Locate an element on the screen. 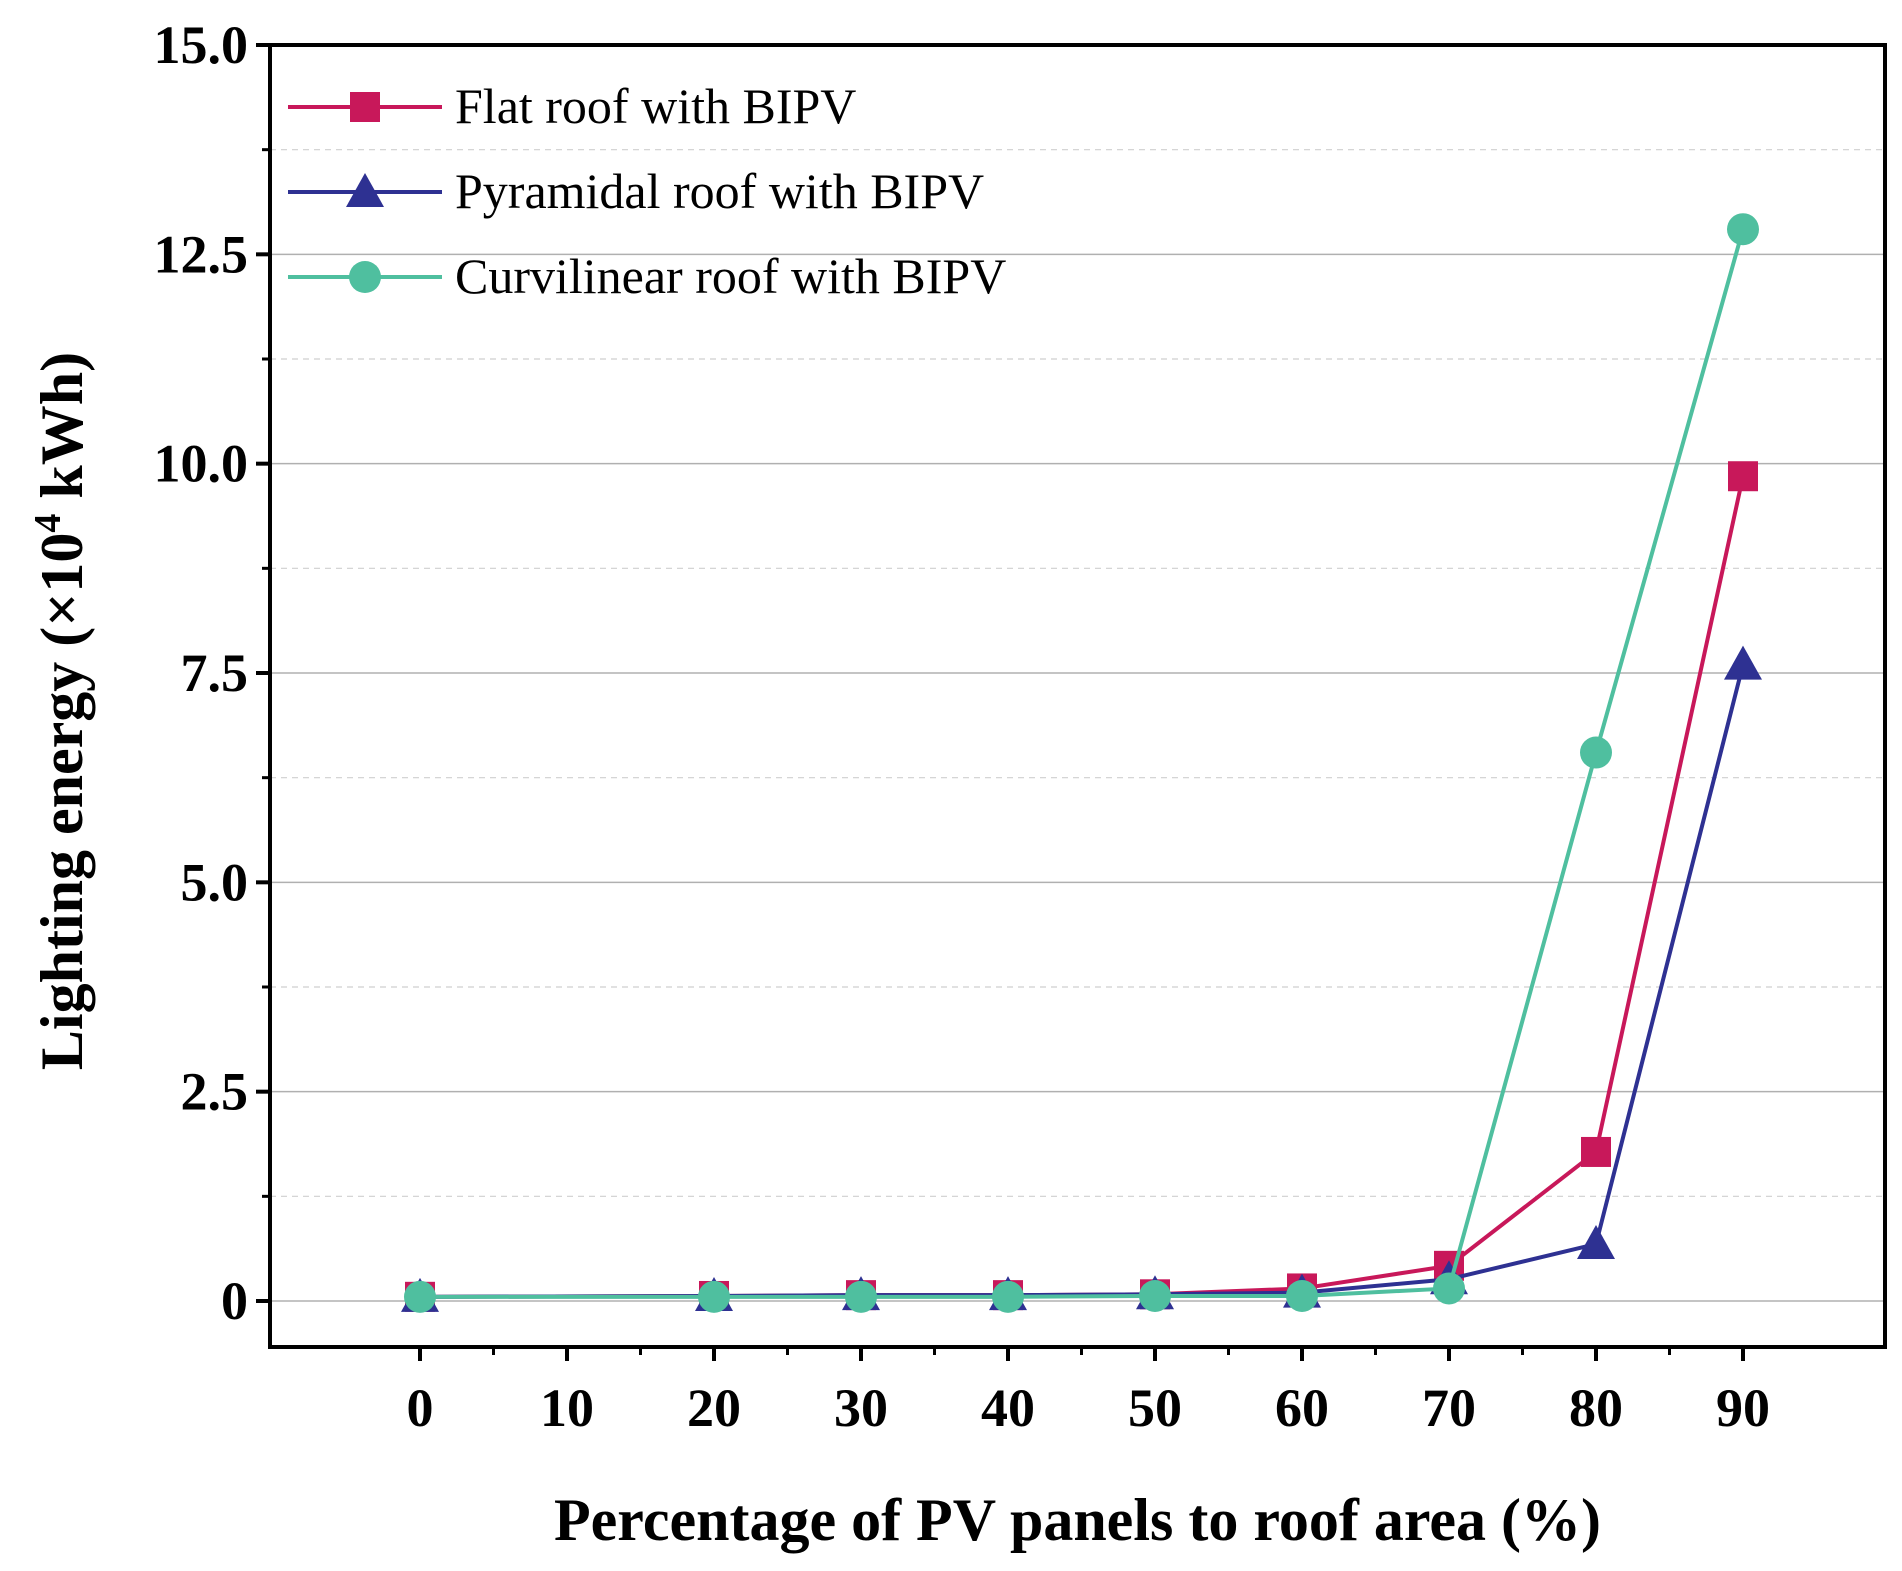 This screenshot has height=1571, width=1902. legend-entry: Pyramidal roof with BIPV is located at coordinates (636, 191).